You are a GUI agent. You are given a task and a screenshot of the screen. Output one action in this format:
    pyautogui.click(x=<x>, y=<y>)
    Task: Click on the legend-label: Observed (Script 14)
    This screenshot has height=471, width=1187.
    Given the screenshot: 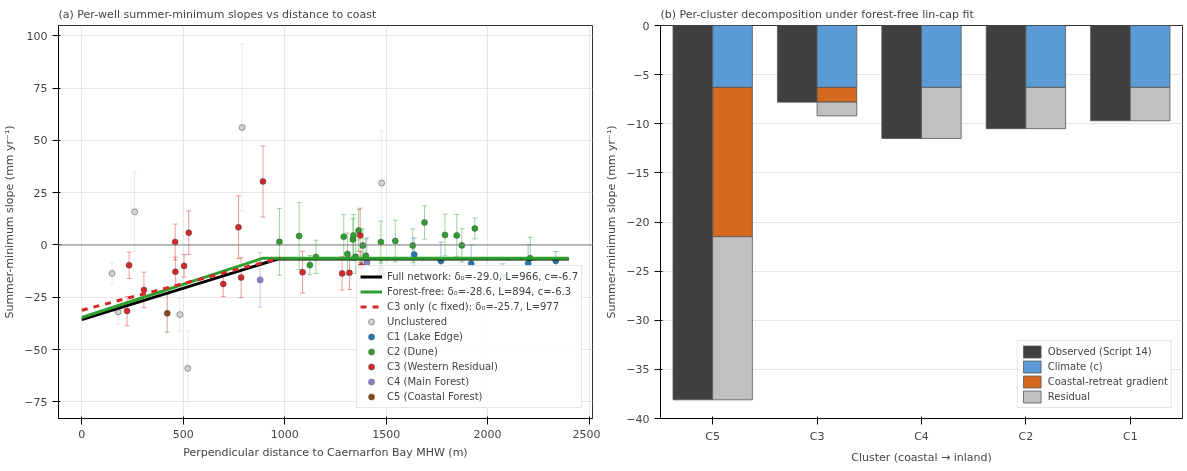 What is the action you would take?
    pyautogui.click(x=1099, y=352)
    